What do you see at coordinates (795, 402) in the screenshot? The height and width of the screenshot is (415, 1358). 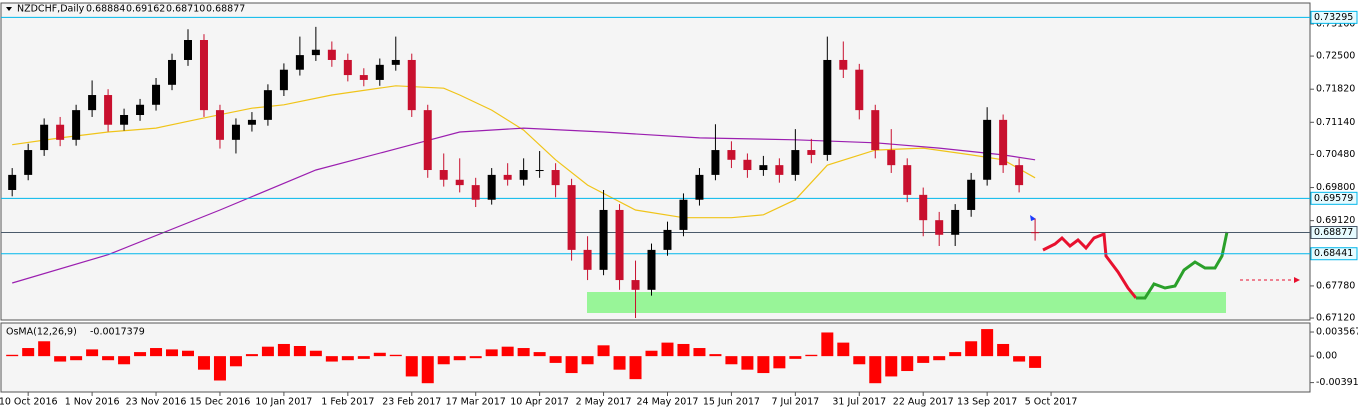 I see `x-tick-label: 7 Jul 2017` at bounding box center [795, 402].